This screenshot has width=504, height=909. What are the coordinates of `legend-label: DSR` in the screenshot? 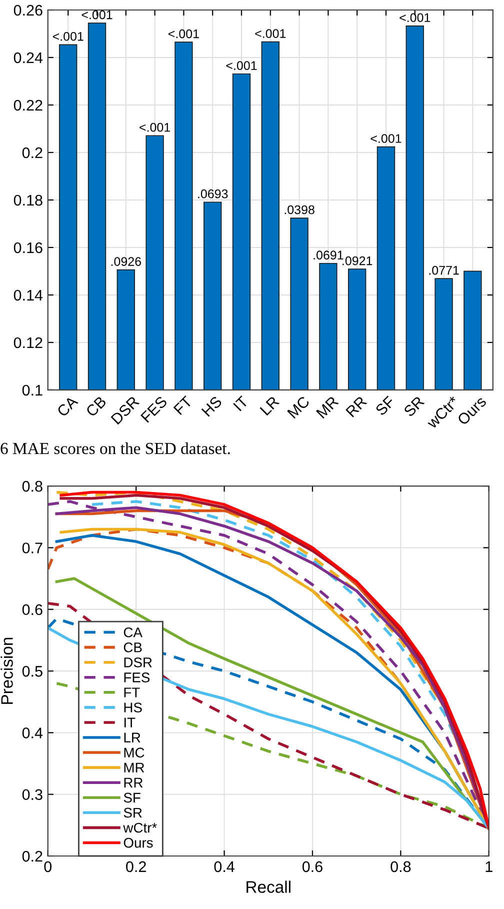 It's located at (138, 663).